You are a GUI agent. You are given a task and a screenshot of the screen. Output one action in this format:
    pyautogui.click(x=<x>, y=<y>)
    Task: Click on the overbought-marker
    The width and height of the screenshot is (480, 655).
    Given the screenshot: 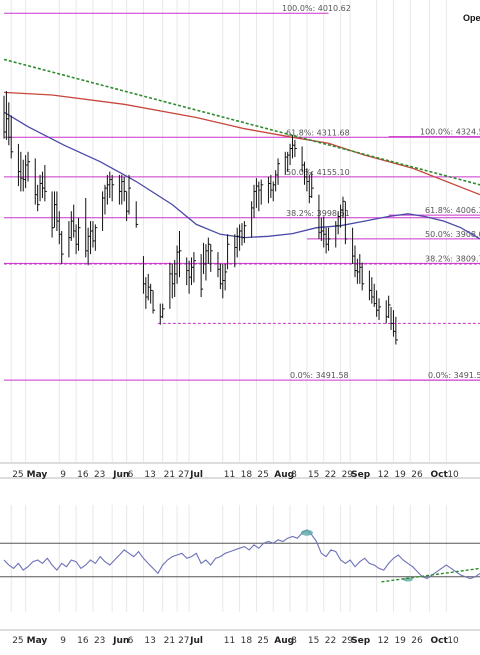 What is the action you would take?
    pyautogui.click(x=306, y=532)
    